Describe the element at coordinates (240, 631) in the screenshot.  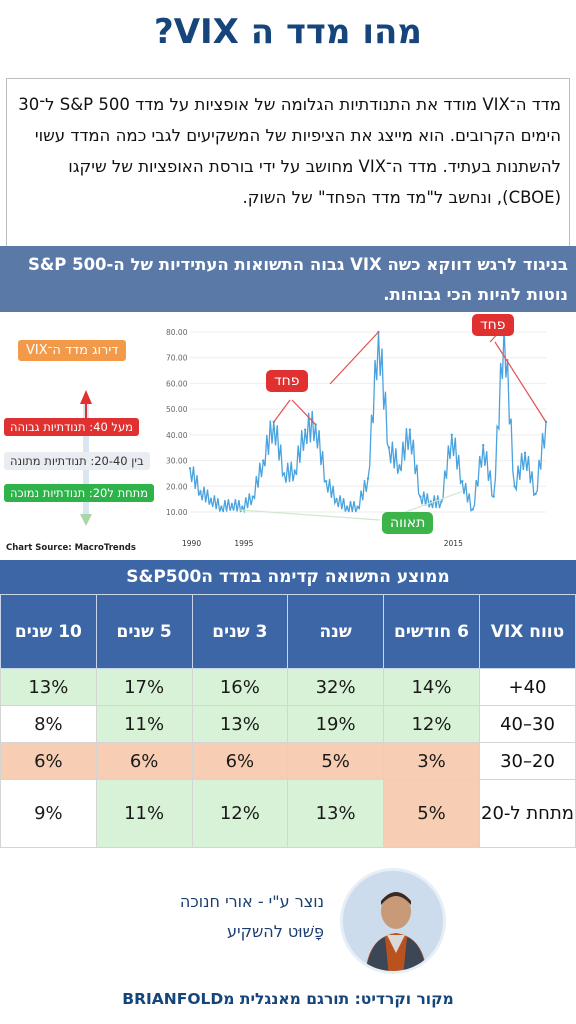
I see `header-3-years: 3 שנים` at that location.